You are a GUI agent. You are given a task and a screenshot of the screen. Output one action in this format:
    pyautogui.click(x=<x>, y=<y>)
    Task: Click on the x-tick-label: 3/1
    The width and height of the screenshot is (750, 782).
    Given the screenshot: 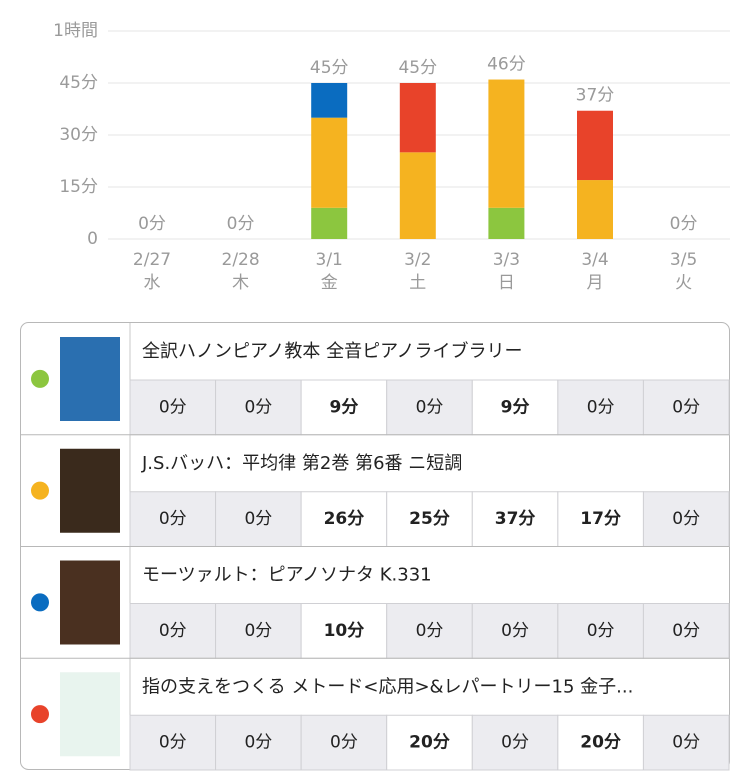 What is the action you would take?
    pyautogui.click(x=329, y=260)
    